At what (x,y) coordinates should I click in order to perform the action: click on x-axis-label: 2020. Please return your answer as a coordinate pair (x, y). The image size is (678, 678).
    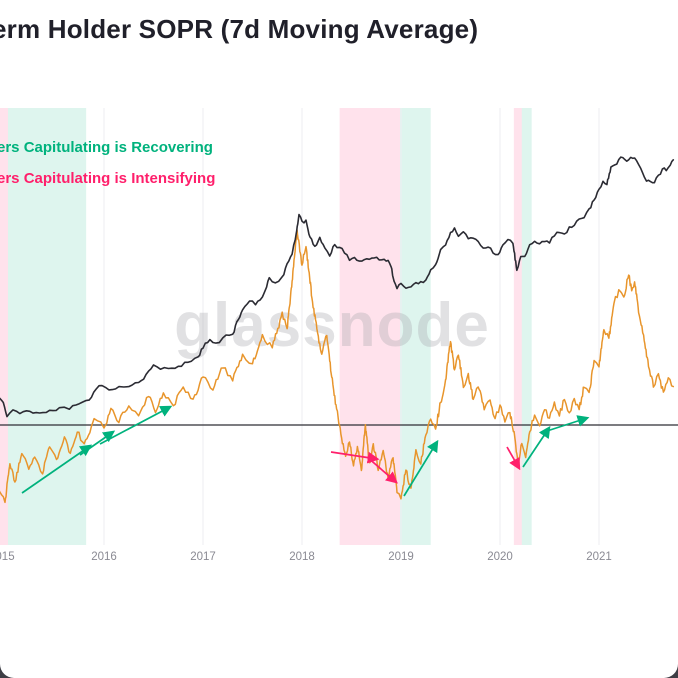
    Looking at the image, I should click on (500, 557).